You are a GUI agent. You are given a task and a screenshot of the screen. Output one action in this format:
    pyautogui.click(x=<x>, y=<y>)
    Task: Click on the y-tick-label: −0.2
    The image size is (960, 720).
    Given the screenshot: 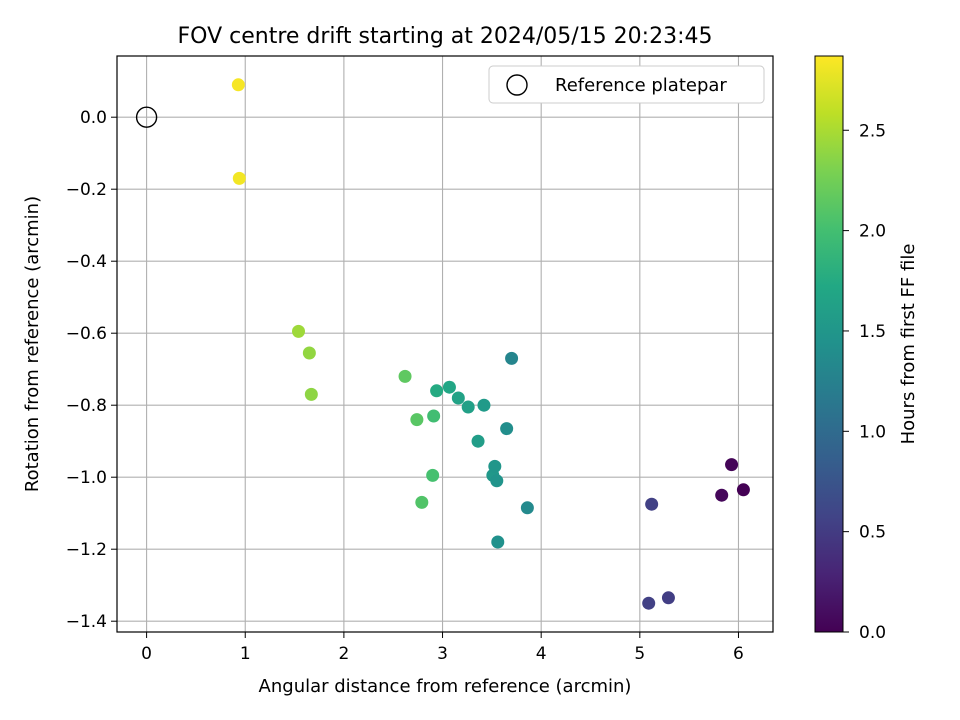 What is the action you would take?
    pyautogui.click(x=86, y=190)
    